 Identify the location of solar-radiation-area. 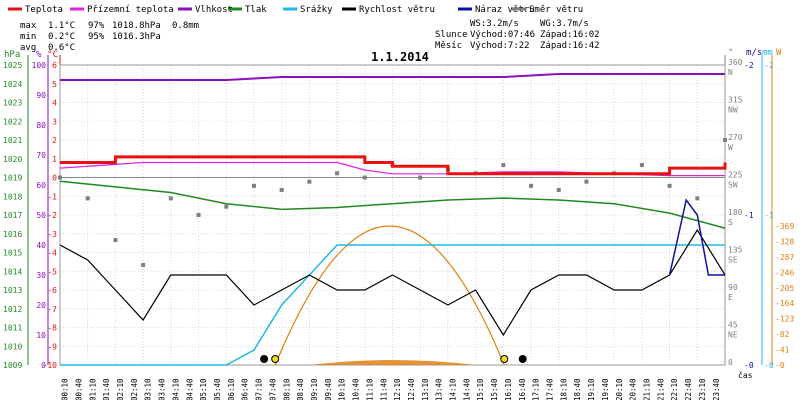
(392, 362).